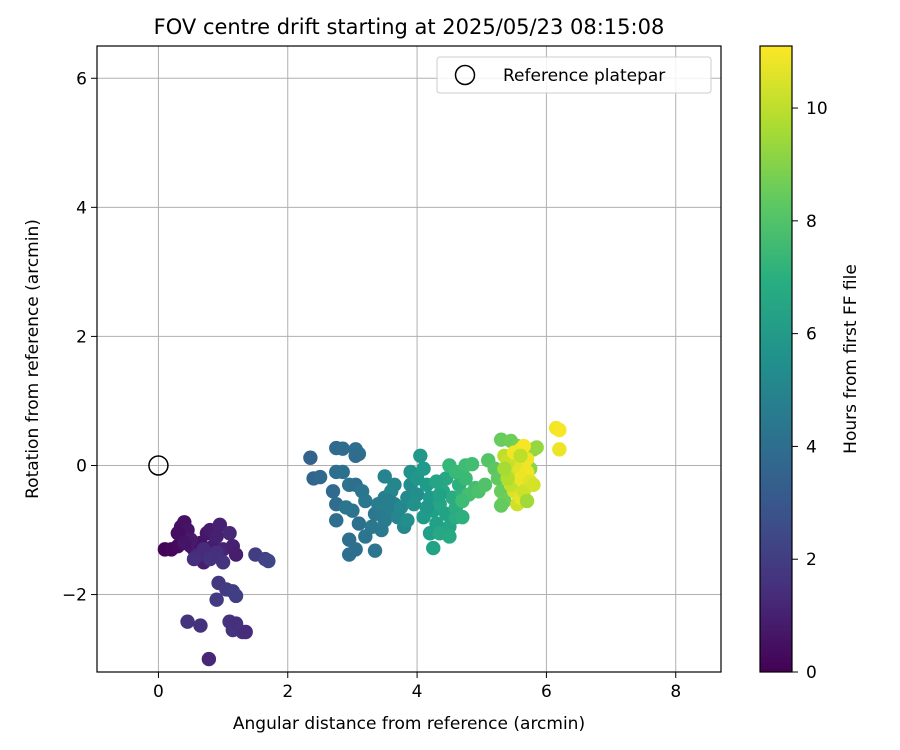  I want to click on legend-box, so click(574, 75).